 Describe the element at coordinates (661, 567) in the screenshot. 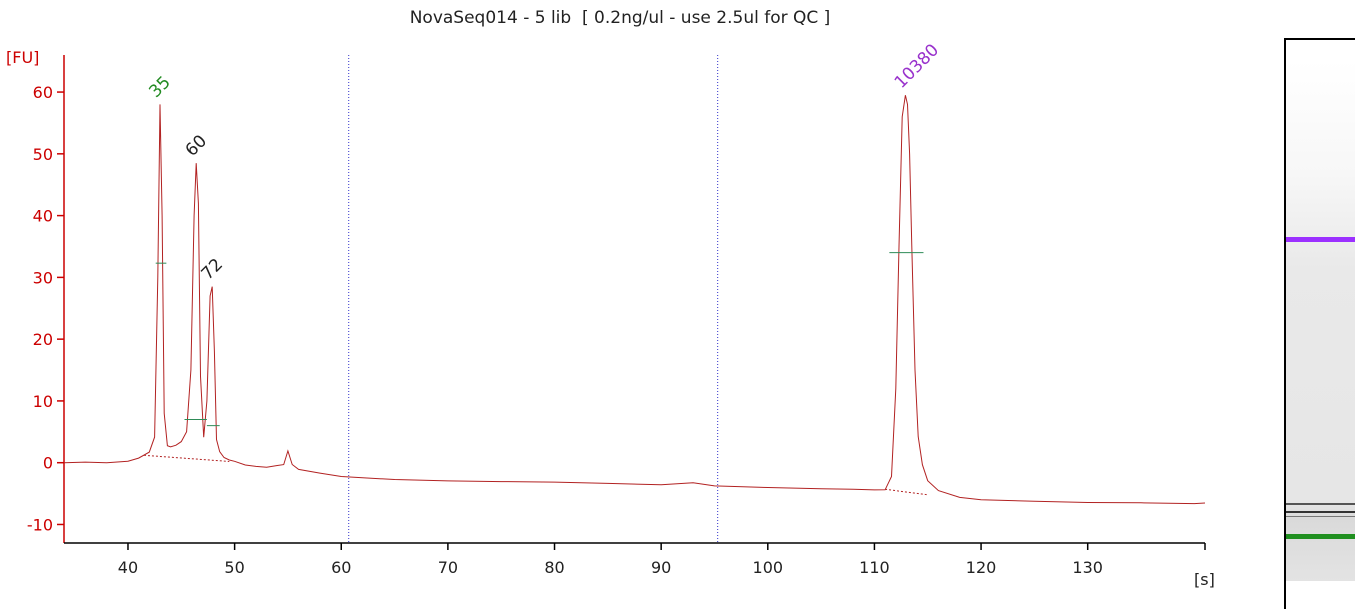

I see `x-tick-label: 90` at that location.